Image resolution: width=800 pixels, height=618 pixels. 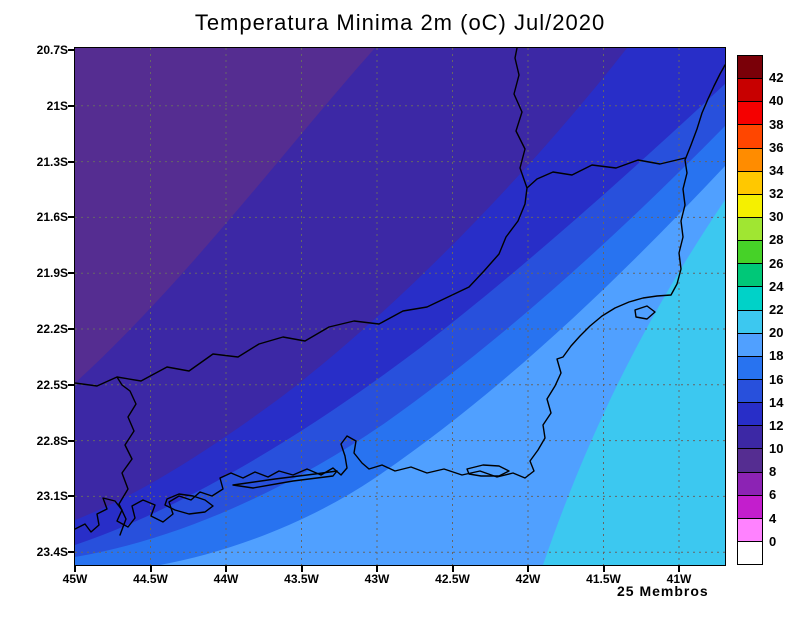 What do you see at coordinates (773, 472) in the screenshot?
I see `colorbar-label: 8` at bounding box center [773, 472].